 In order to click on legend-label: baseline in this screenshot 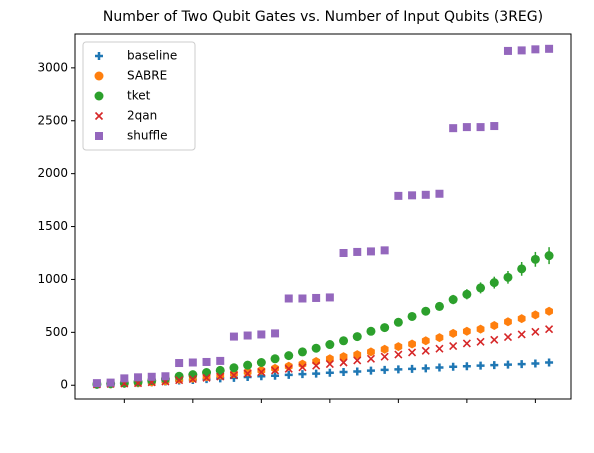, I will do `click(152, 56)`.